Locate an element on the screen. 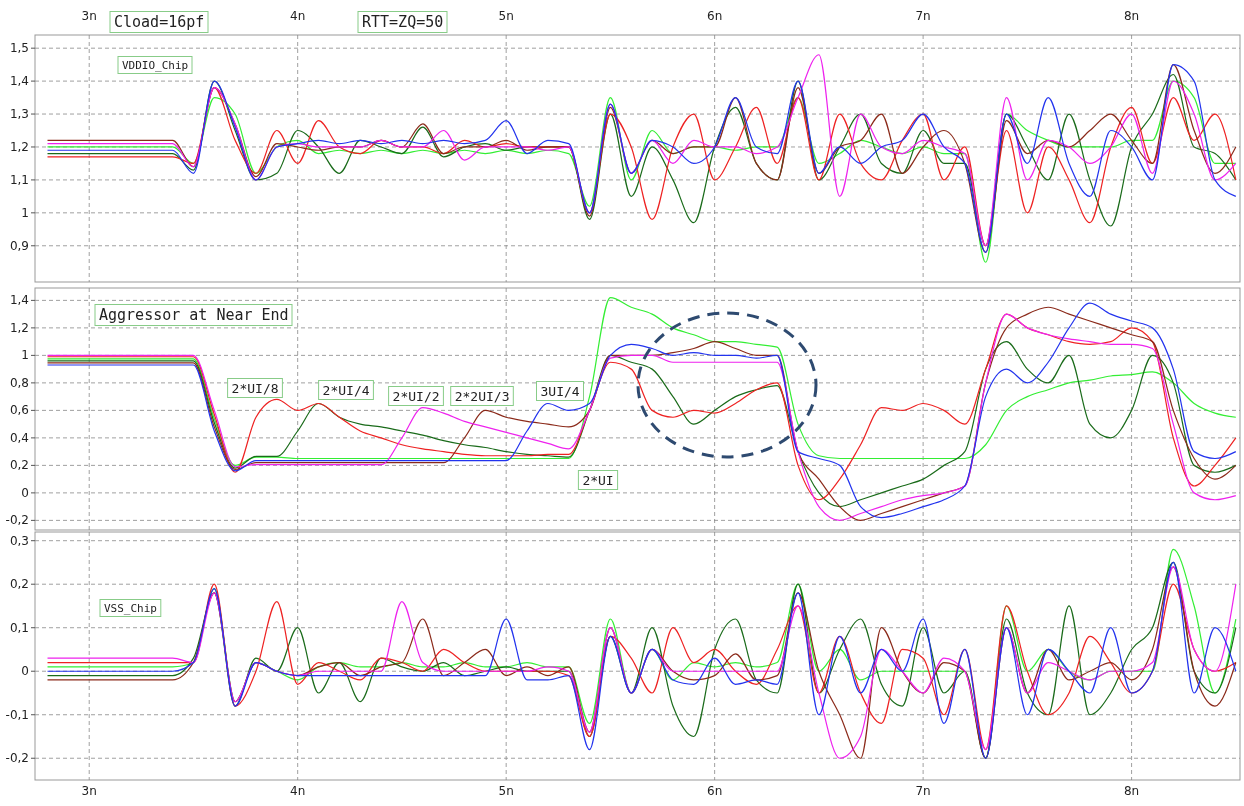 The image size is (1244, 806). x2-tick-label: 8n is located at coordinates (1131, 16).